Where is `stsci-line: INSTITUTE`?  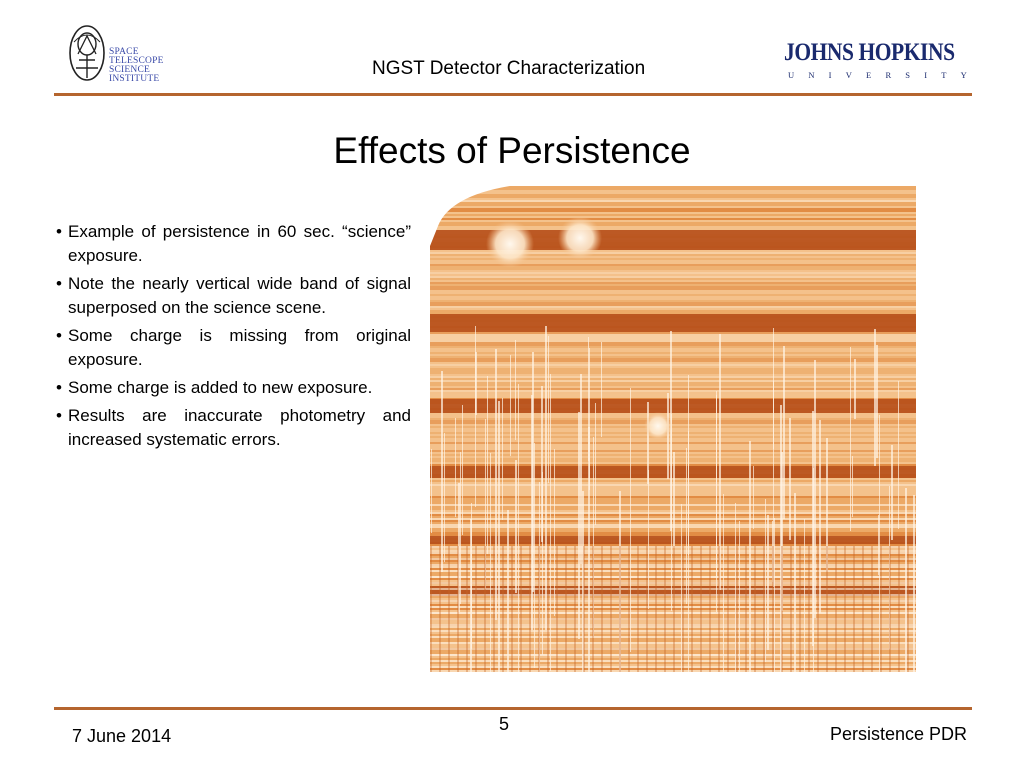 stsci-line: INSTITUTE is located at coordinates (134, 79).